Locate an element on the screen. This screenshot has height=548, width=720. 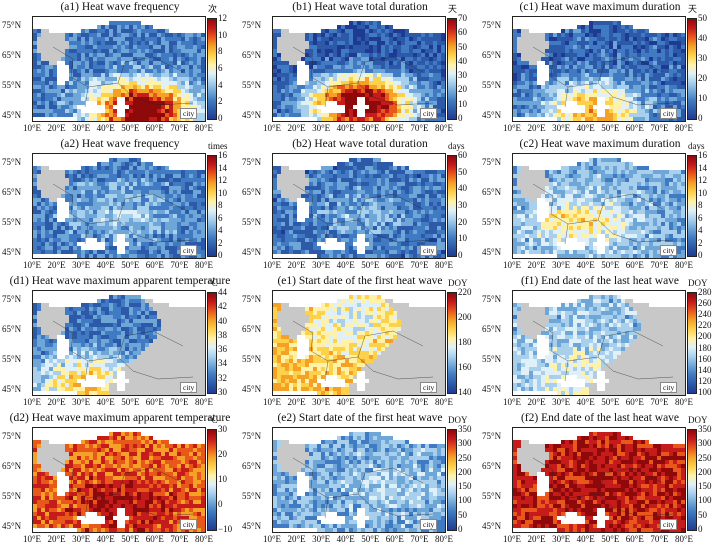
panel-title: (c1) Heat wave maximum duration is located at coordinates (600, 7).